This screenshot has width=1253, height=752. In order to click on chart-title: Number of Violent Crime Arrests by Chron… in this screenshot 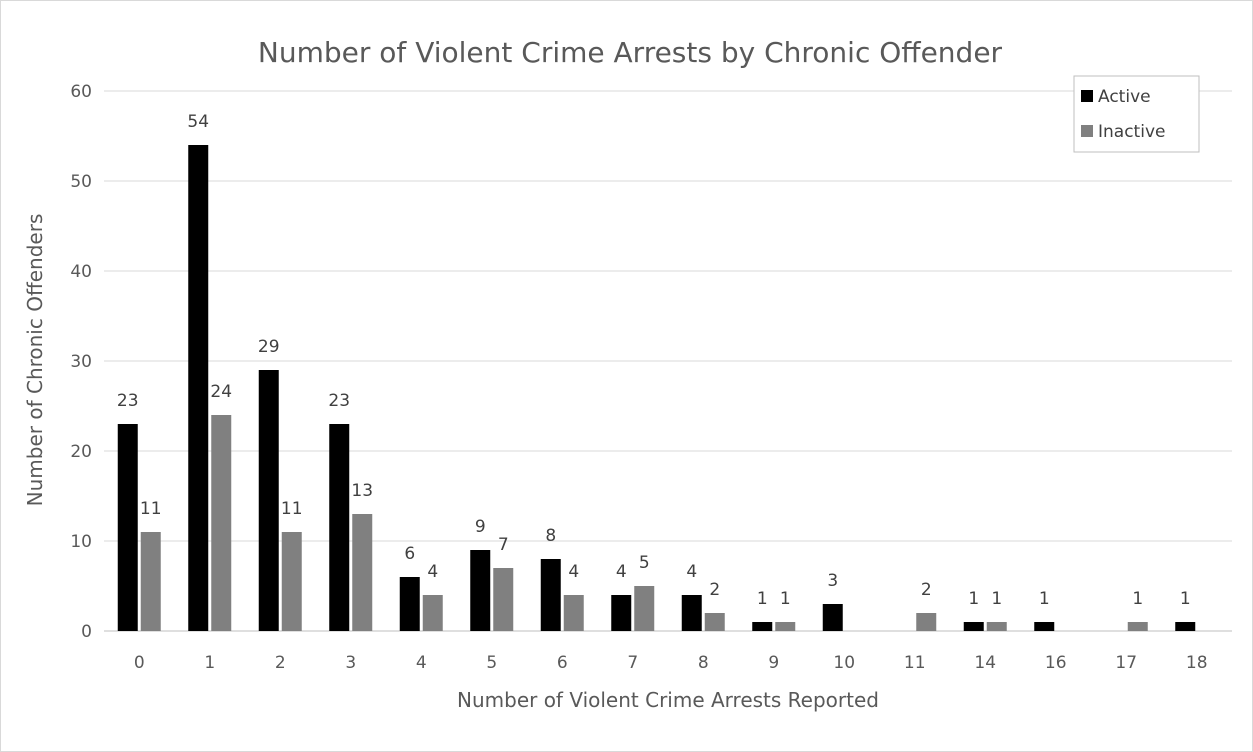, I will do `click(630, 52)`.